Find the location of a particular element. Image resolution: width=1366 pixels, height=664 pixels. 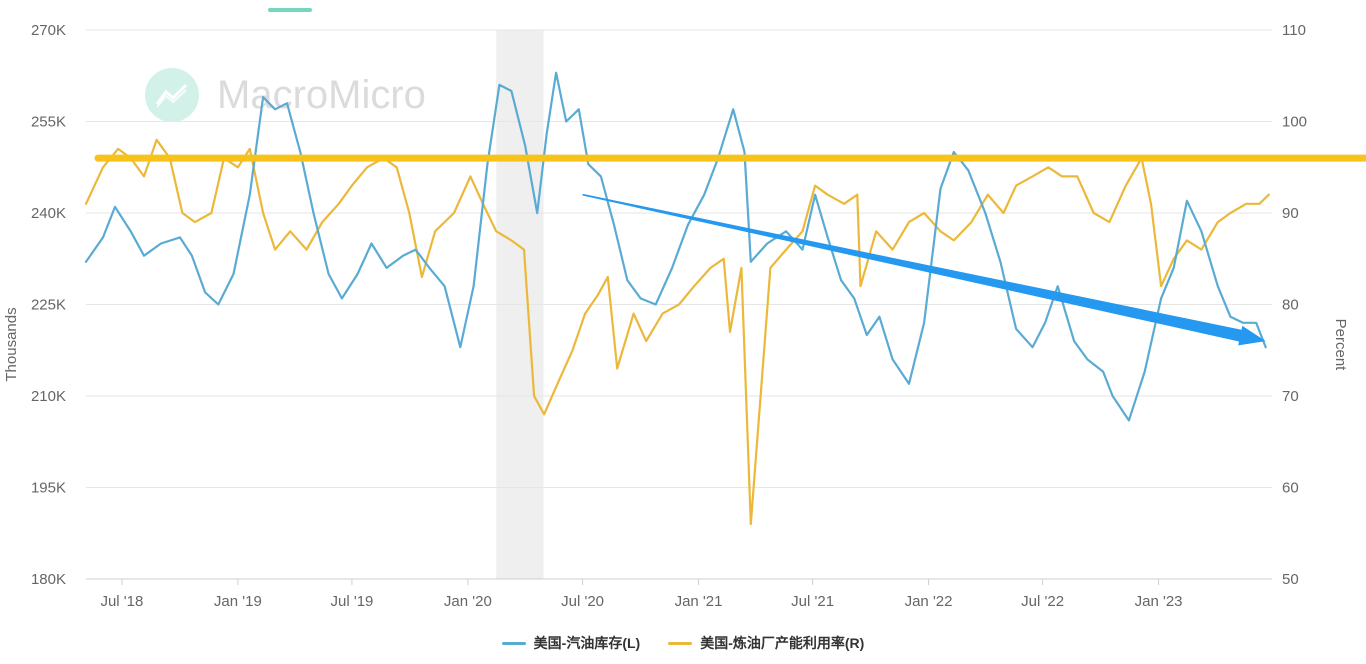

watermark-text: MacroMicro is located at coordinates (321, 94).